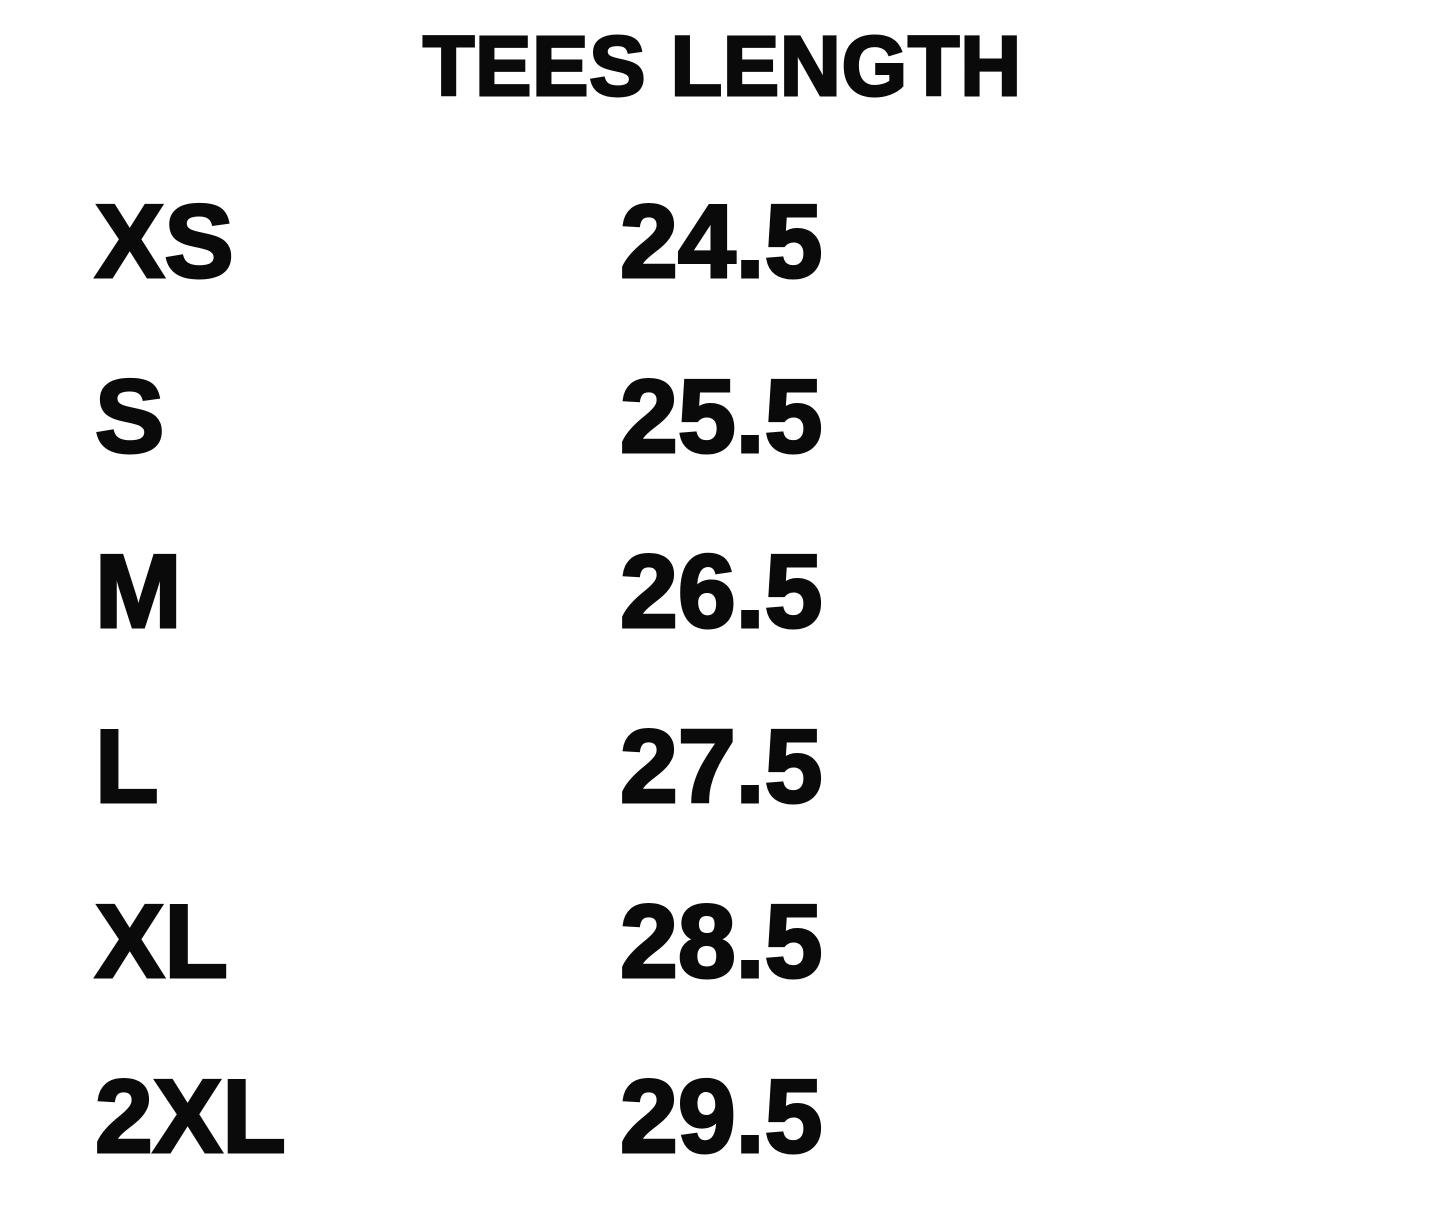 The height and width of the screenshot is (1229, 1445). I want to click on size-label: 2XL, so click(191, 1116).